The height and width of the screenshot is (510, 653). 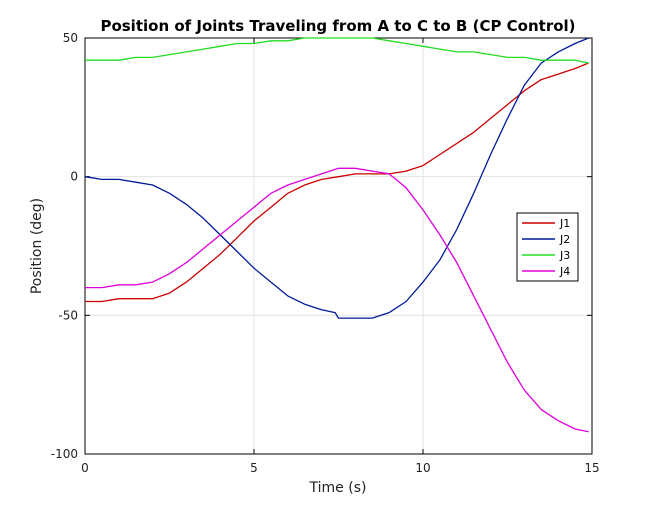 What do you see at coordinates (64, 454) in the screenshot?
I see `y-tick-label: -100` at bounding box center [64, 454].